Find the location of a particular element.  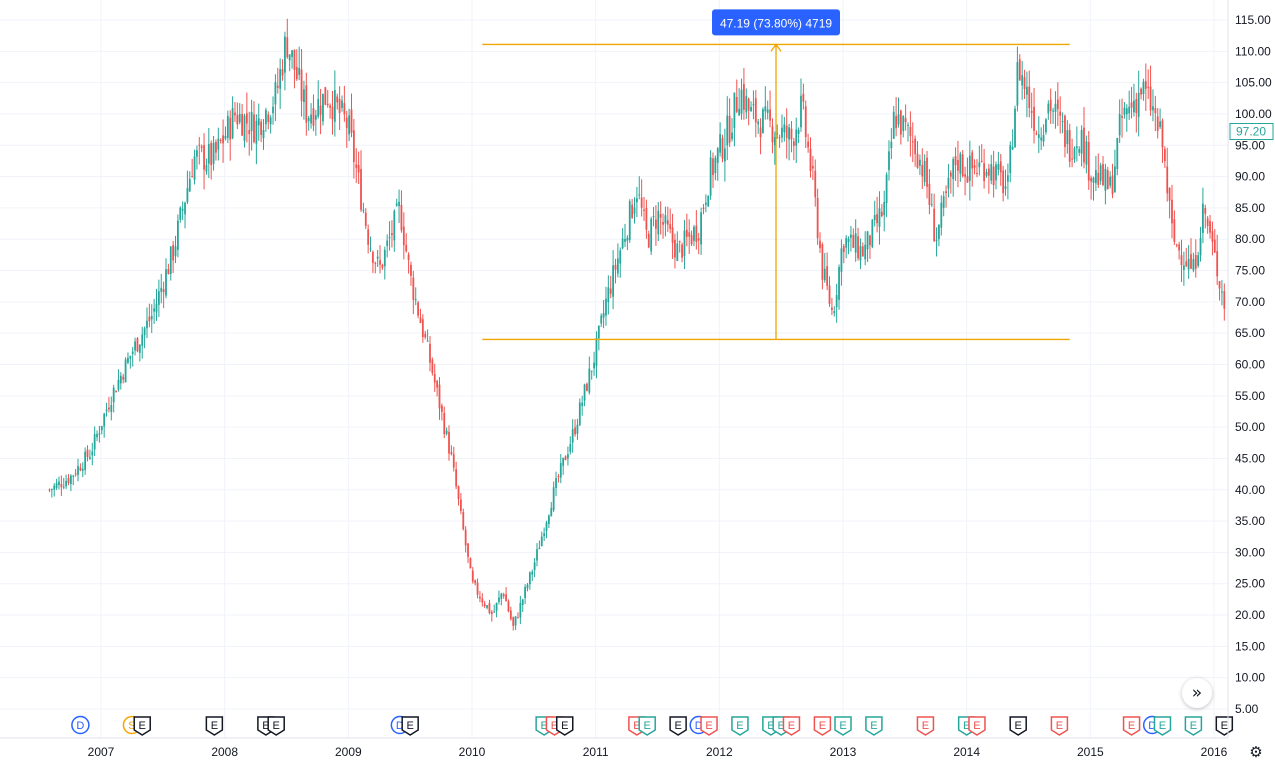

scroll-to-realtime-button: » is located at coordinates (1197, 693).